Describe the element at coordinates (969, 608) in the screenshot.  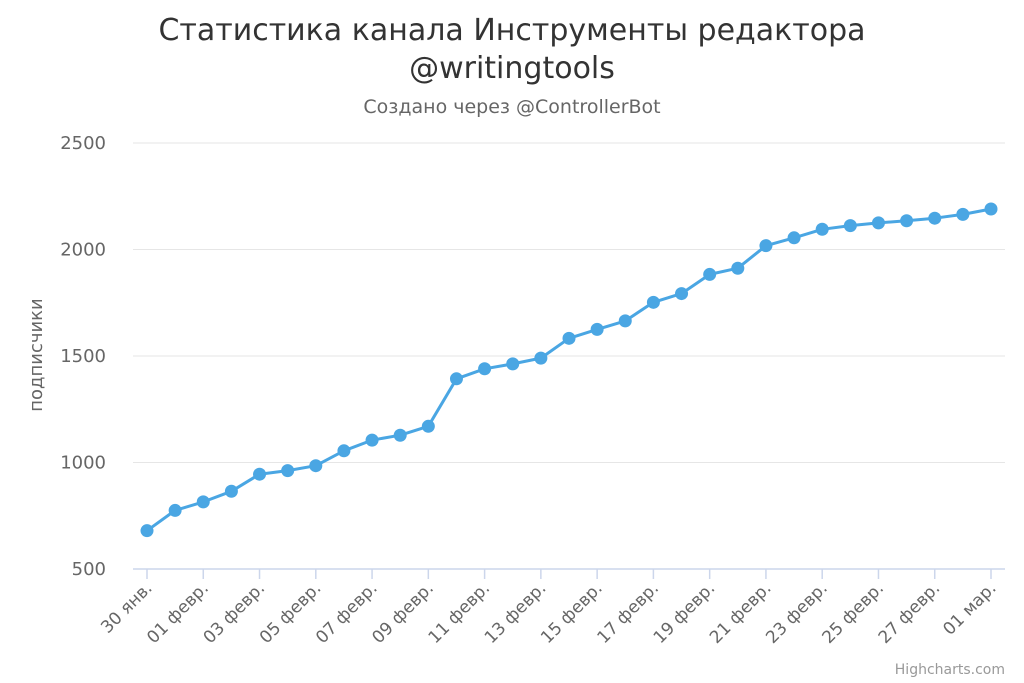
I see `x-tick-label: 01 мар.` at that location.